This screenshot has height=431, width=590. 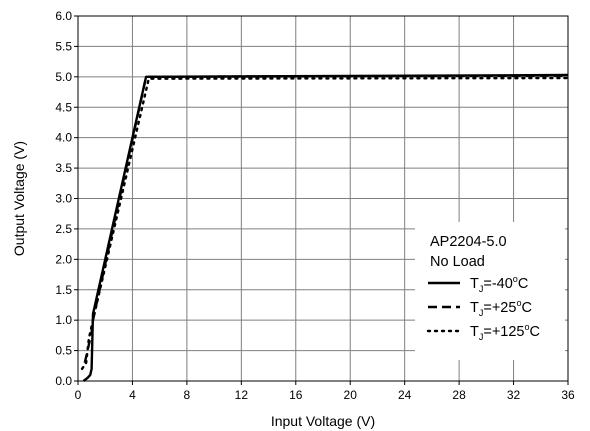 I want to click on x-tick-label: 4, so click(x=132, y=395).